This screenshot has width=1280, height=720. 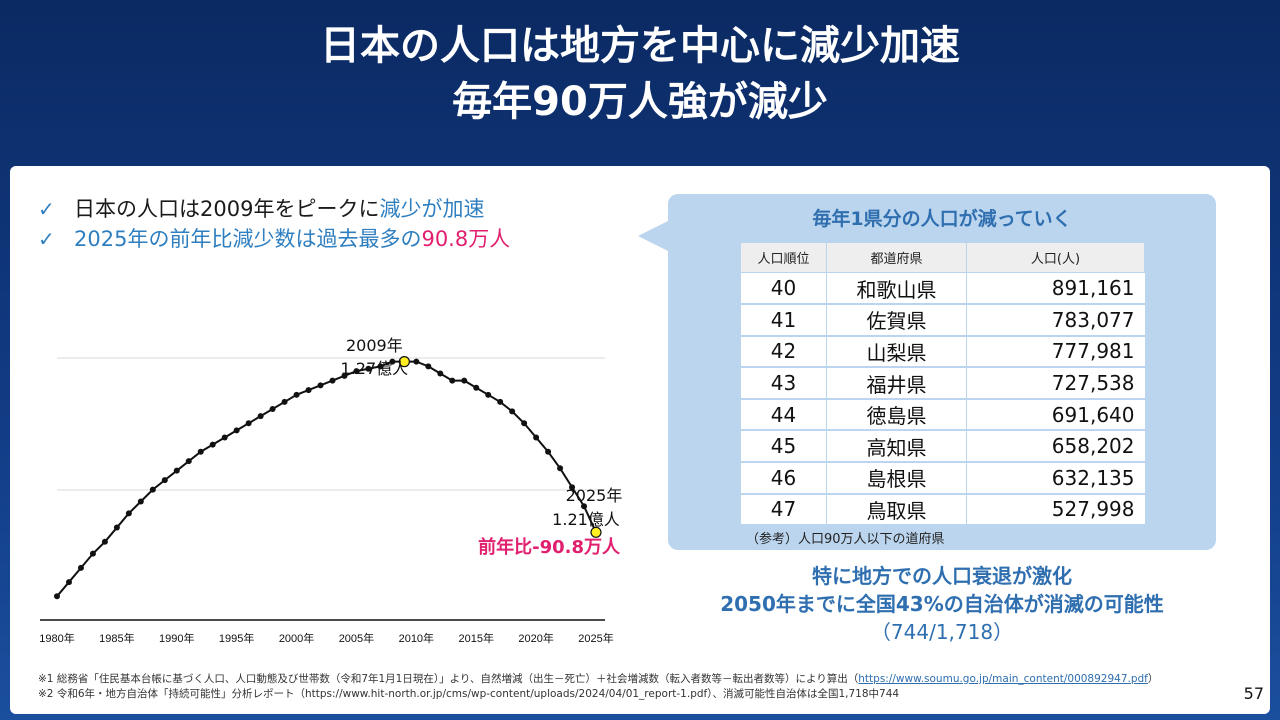 I want to click on table-row: 42 山梨県 777,981, so click(x=942, y=352).